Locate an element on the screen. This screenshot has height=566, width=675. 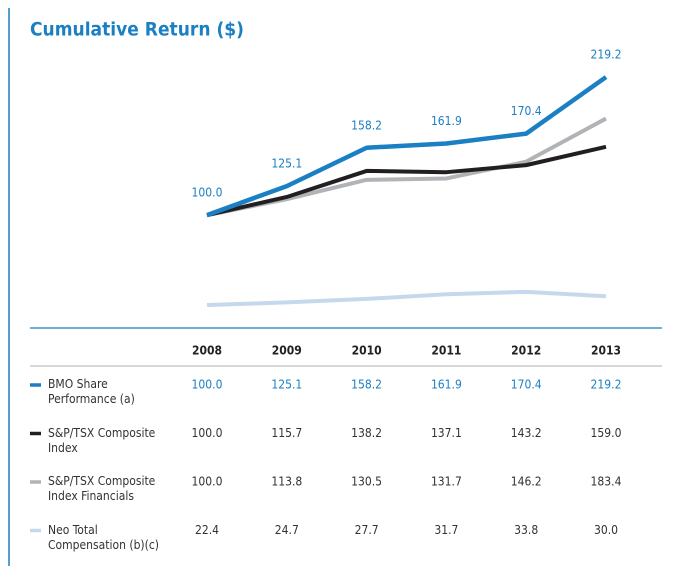
table-cell: 138.2 is located at coordinates (366, 433).